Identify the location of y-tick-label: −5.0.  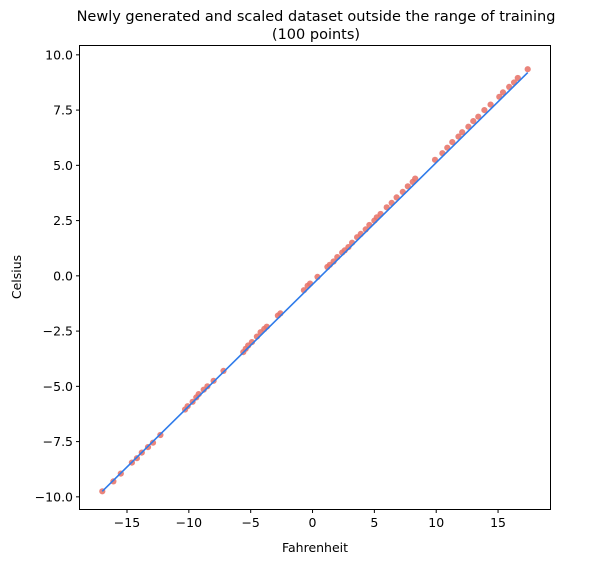
(58, 386).